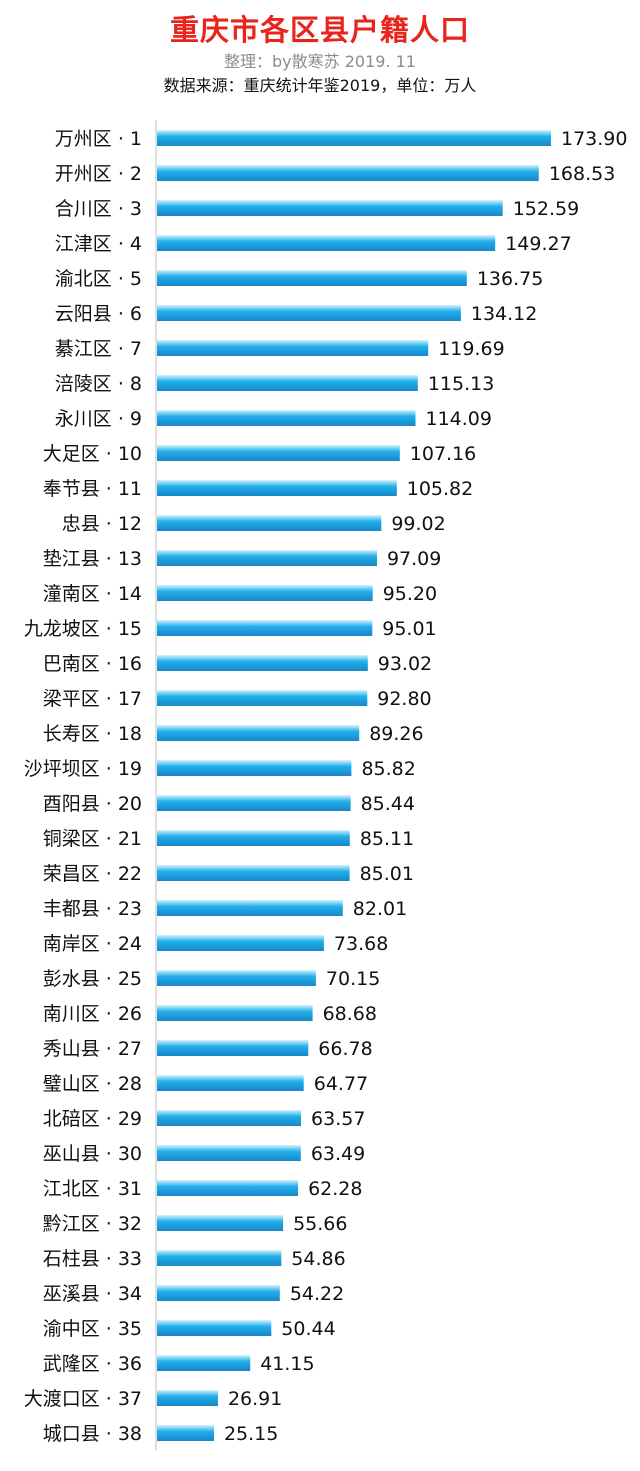 Image resolution: width=640 pixels, height=1471 pixels. Describe the element at coordinates (83, 1399) in the screenshot. I see `category-label: 大渡口区 · 37` at that location.